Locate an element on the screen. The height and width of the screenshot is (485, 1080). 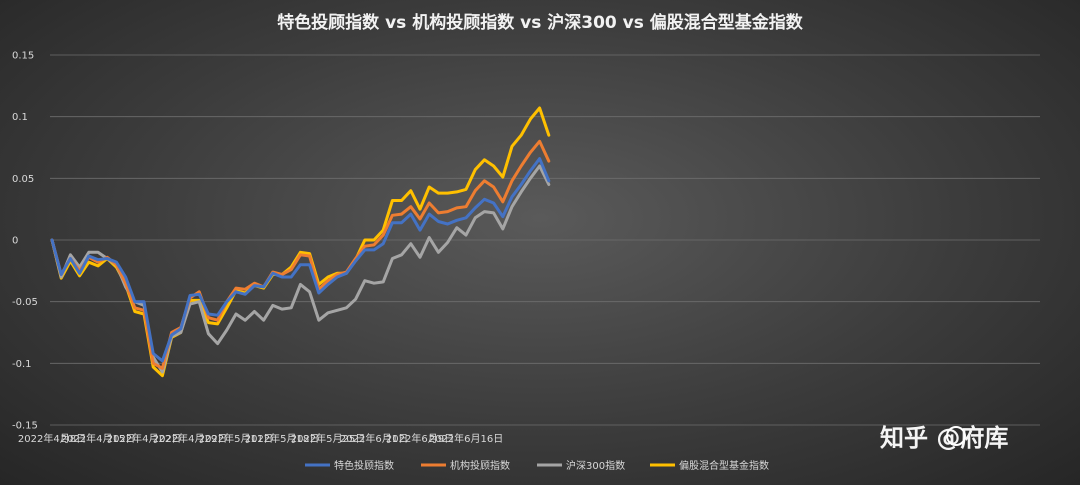
x-tick-label: 2022年4月22日 is located at coordinates (144, 438).